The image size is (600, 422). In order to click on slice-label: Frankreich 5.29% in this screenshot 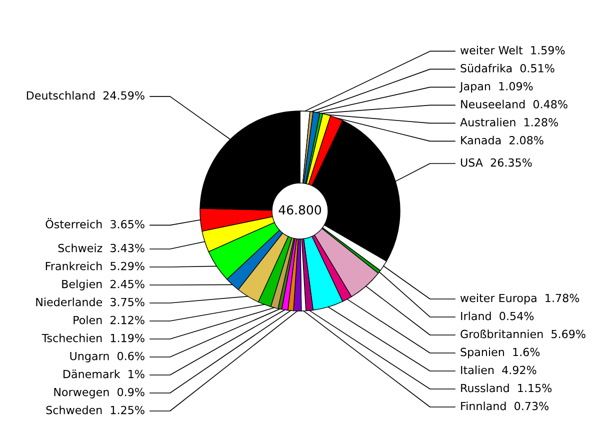, I will do `click(95, 266)`.